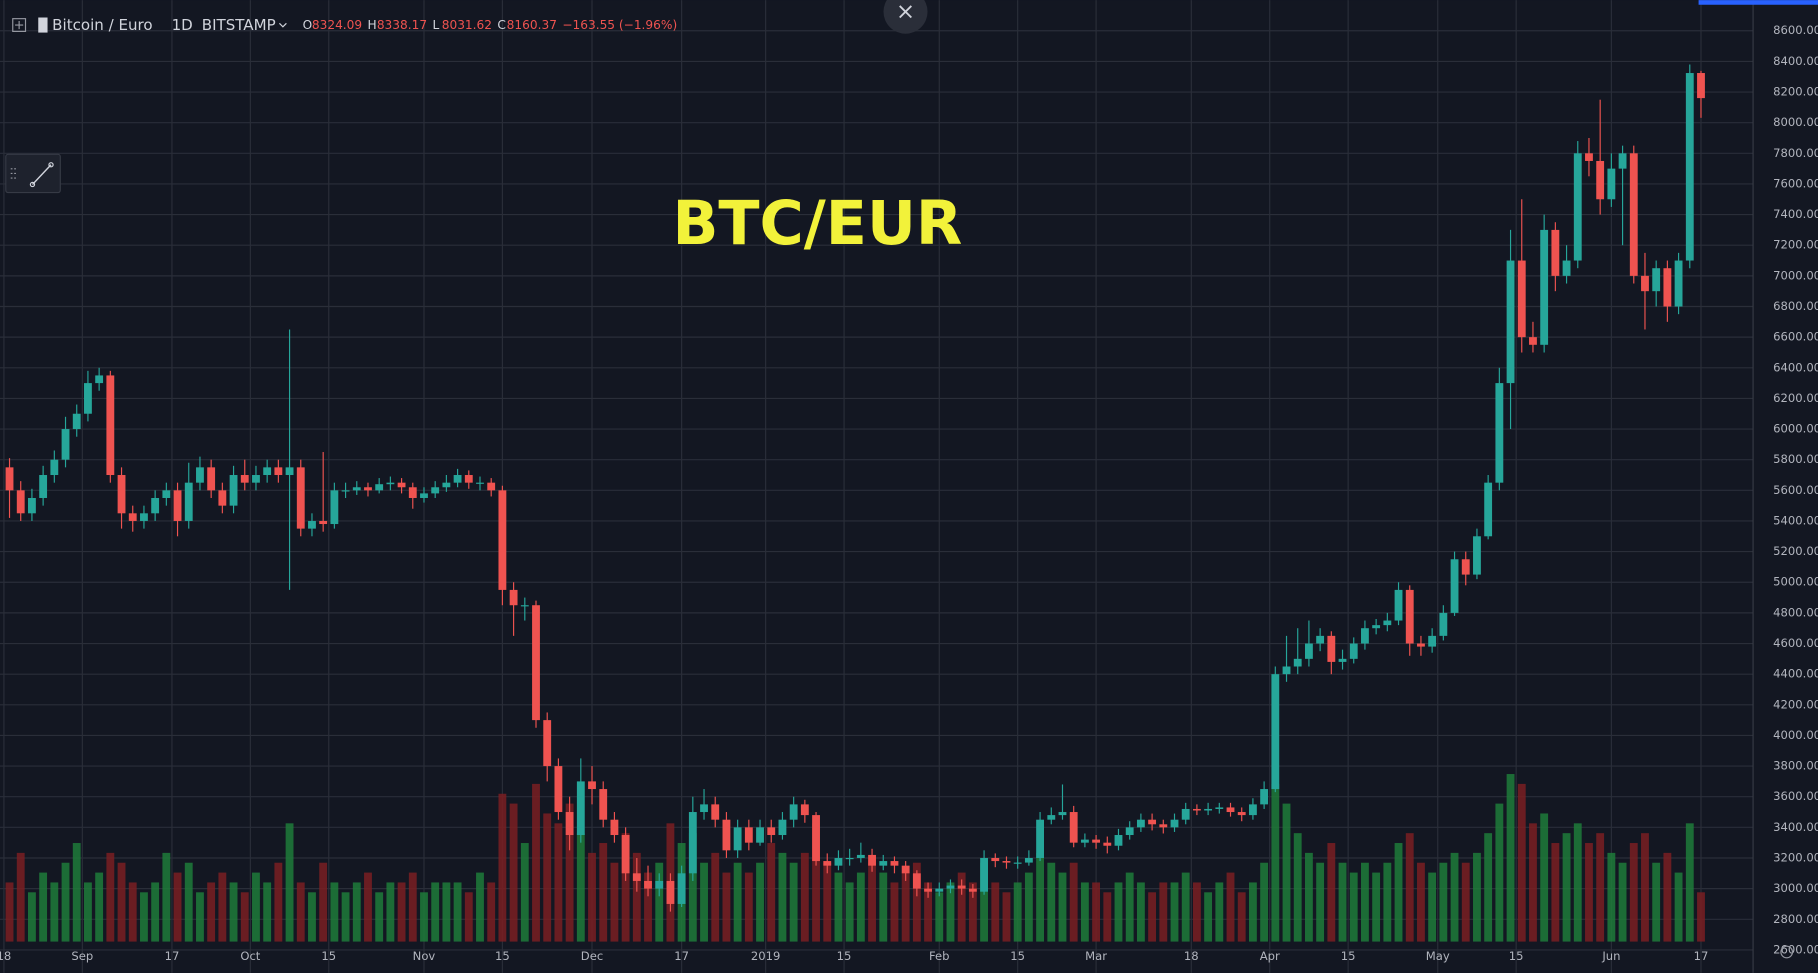 The height and width of the screenshot is (973, 1818). I want to click on settings-icon, so click(1787, 952).